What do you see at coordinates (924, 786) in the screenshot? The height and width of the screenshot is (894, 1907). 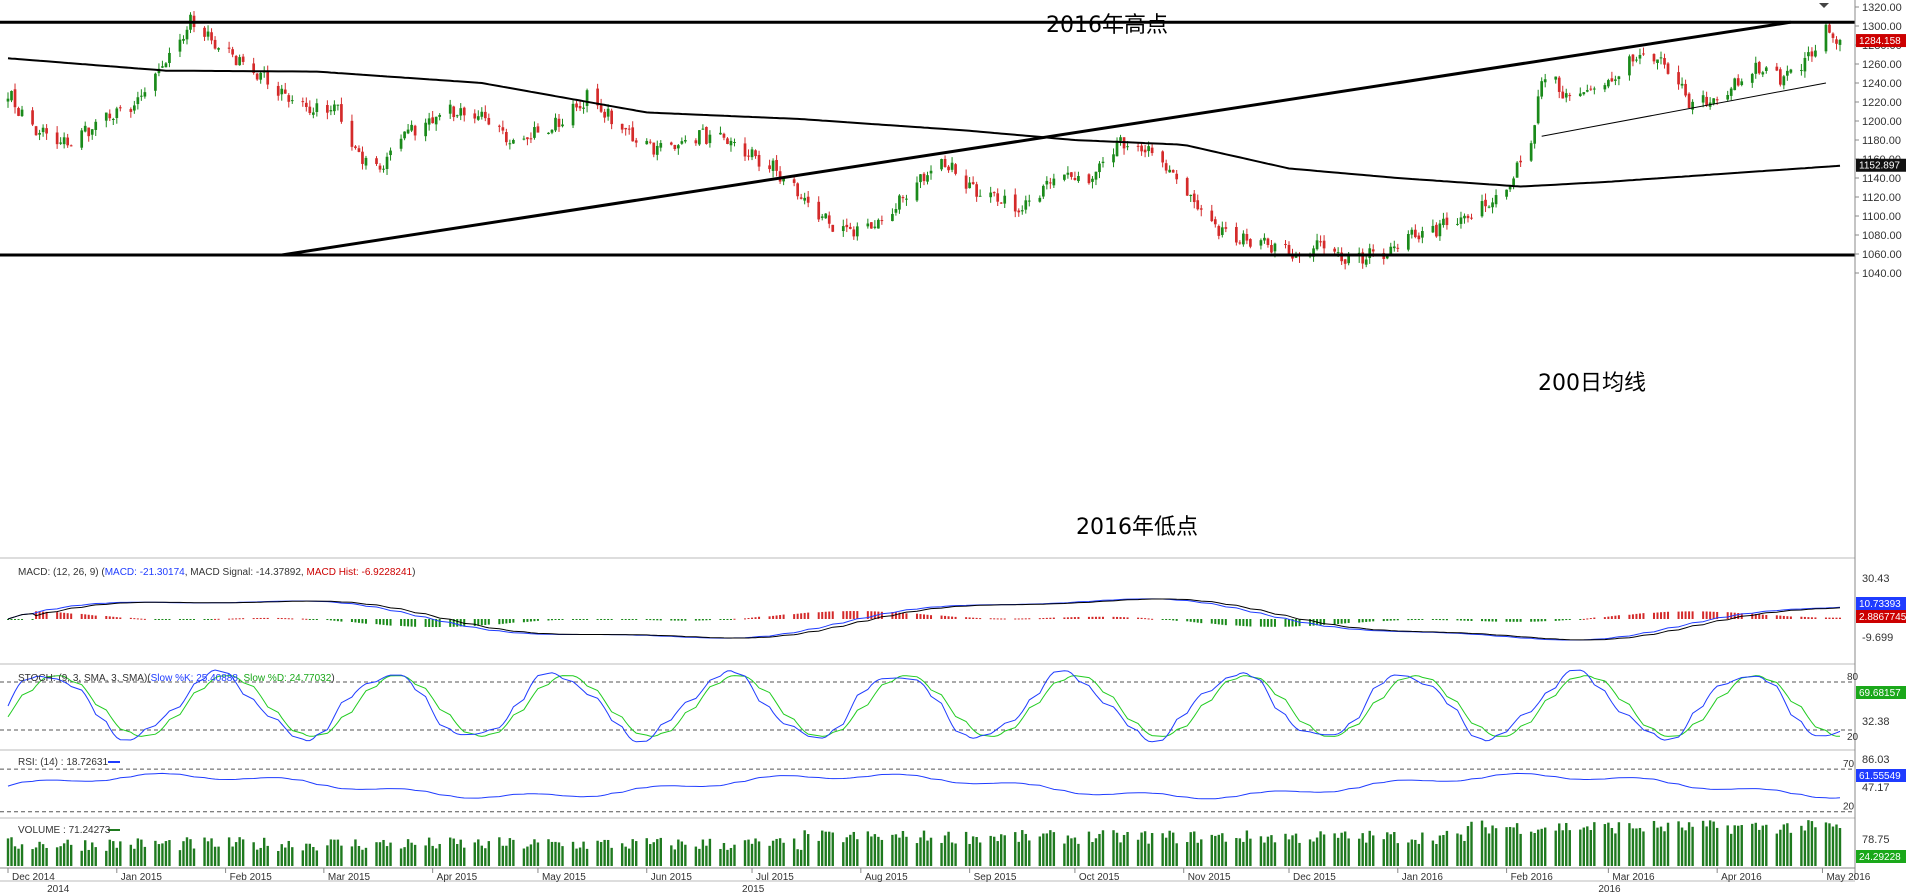 I see `rsi-line` at bounding box center [924, 786].